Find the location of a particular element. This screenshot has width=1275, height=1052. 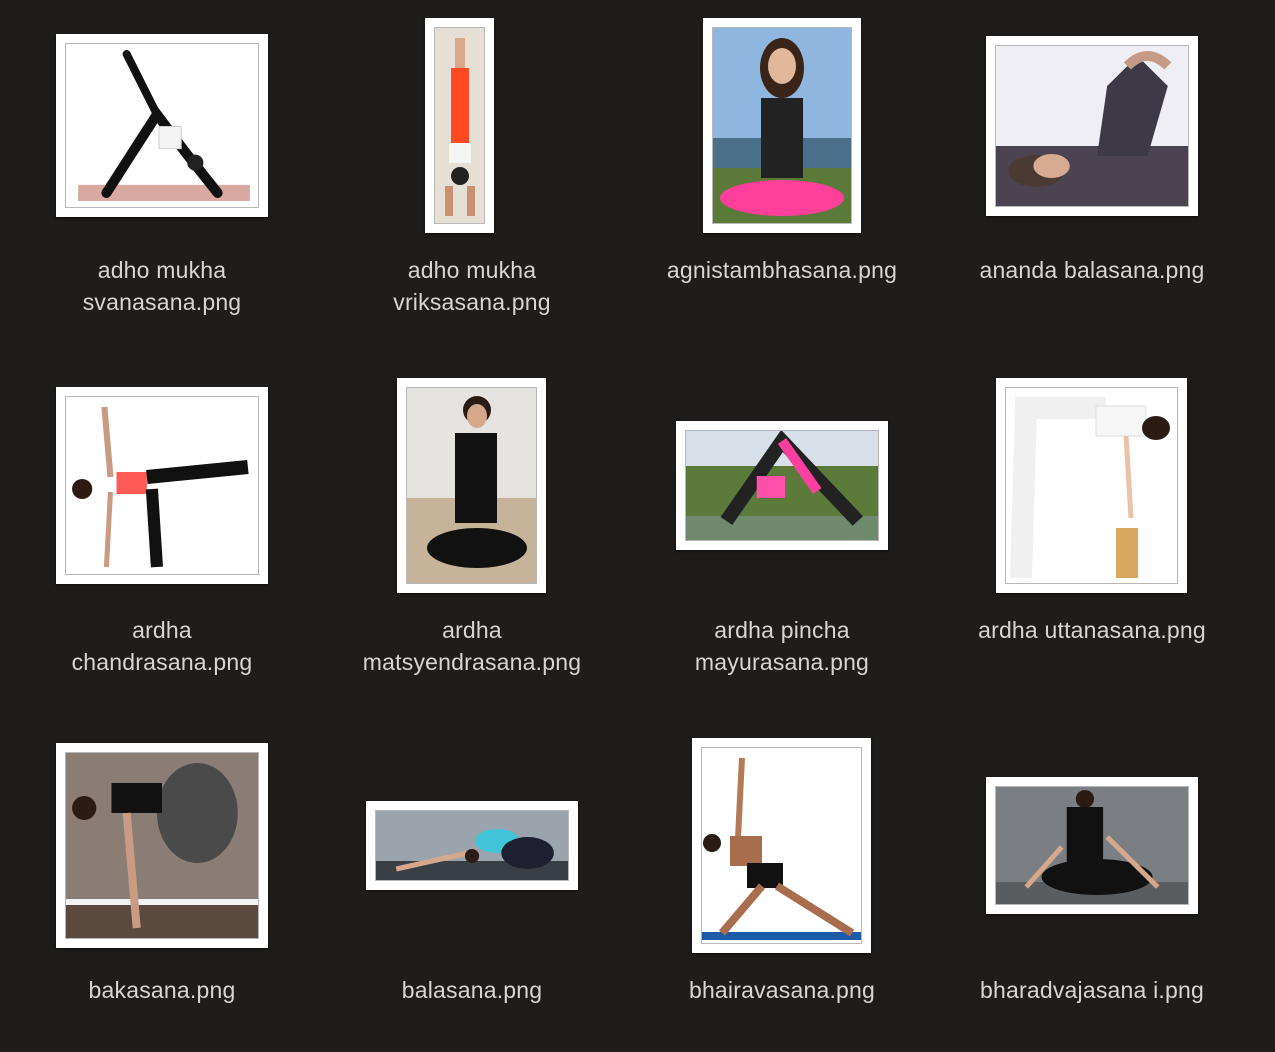

file-name-label: bharadvajasana i.png is located at coordinates (1092, 990).